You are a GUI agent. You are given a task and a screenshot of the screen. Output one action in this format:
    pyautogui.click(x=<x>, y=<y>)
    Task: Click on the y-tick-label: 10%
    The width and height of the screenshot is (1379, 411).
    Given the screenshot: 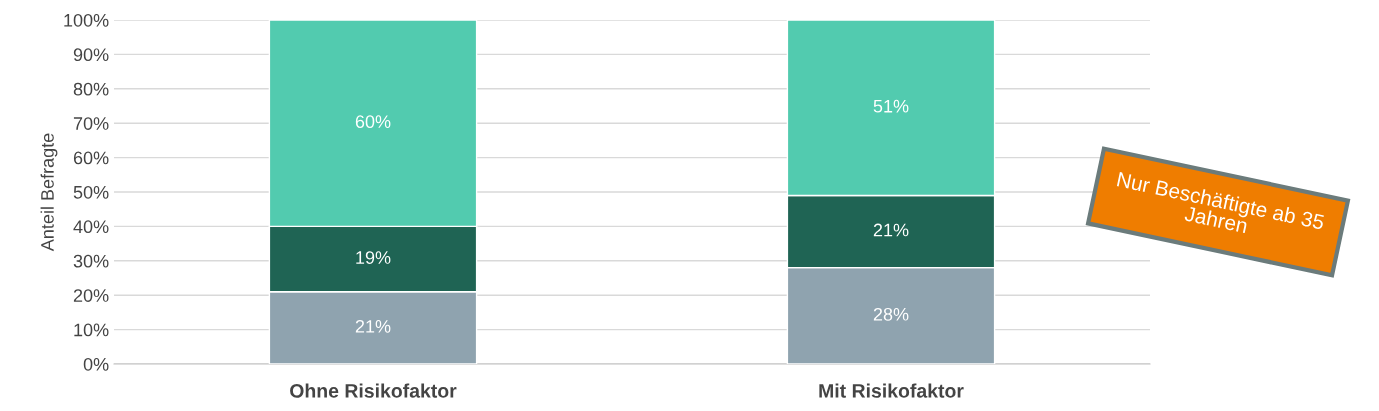 What is the action you would take?
    pyautogui.click(x=91, y=330)
    